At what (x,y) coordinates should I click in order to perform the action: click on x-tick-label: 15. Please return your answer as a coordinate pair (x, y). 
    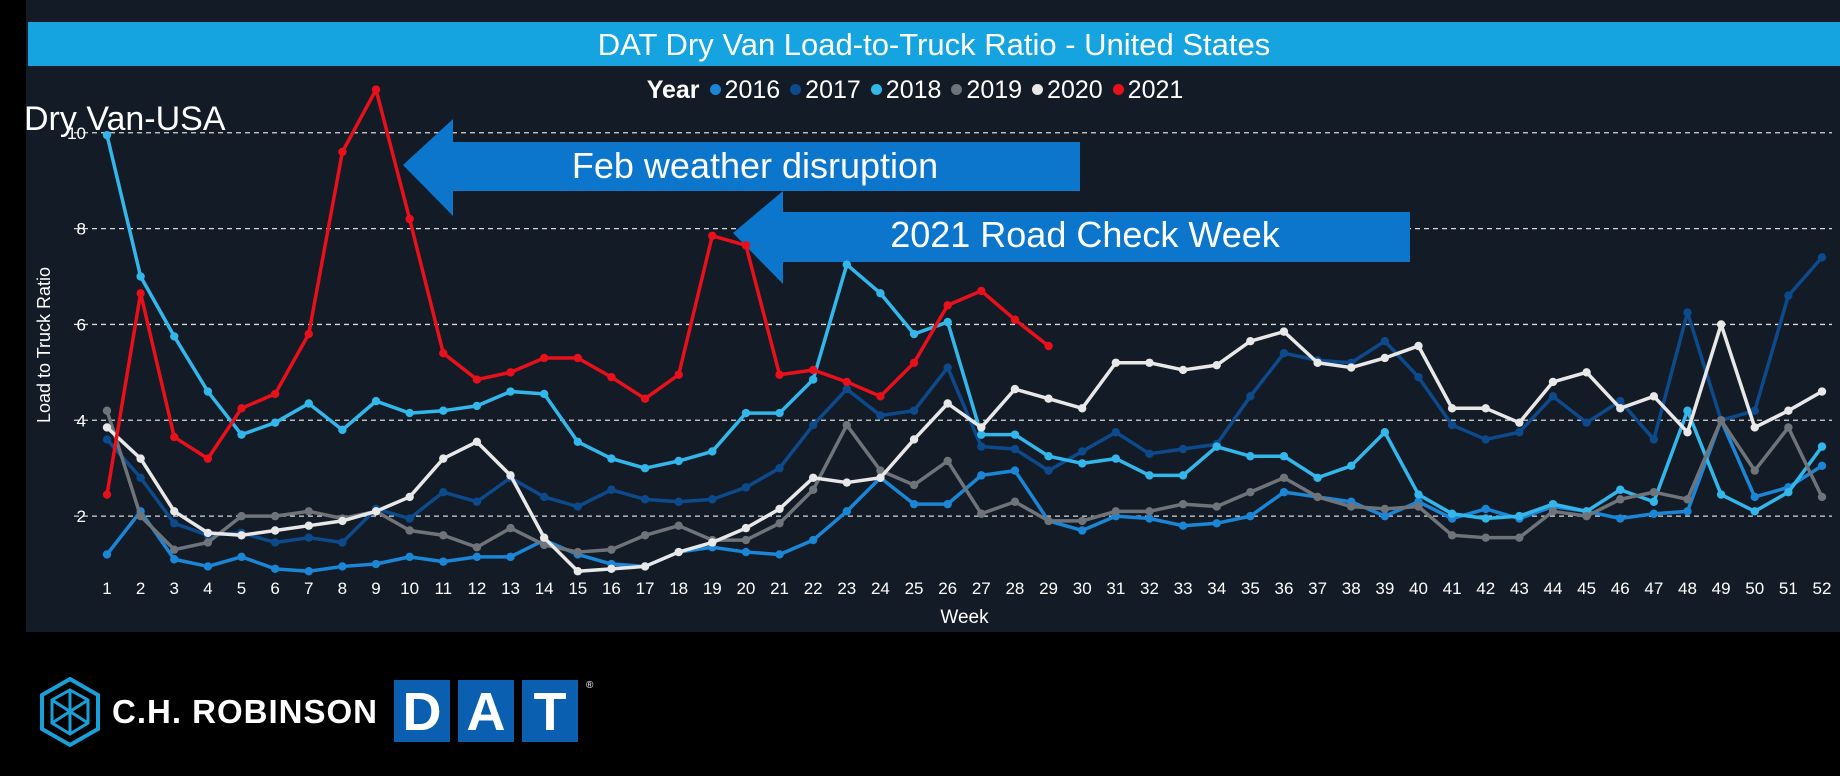
    Looking at the image, I should click on (577, 588).